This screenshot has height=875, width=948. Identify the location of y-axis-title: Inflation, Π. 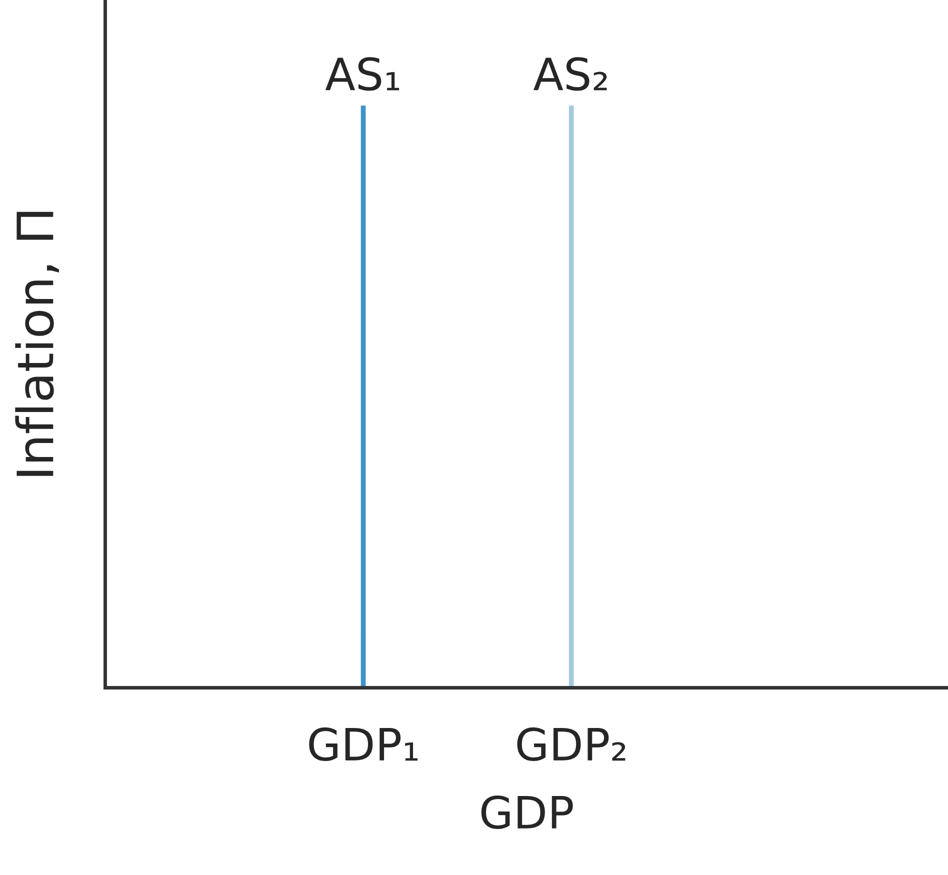
(37, 344).